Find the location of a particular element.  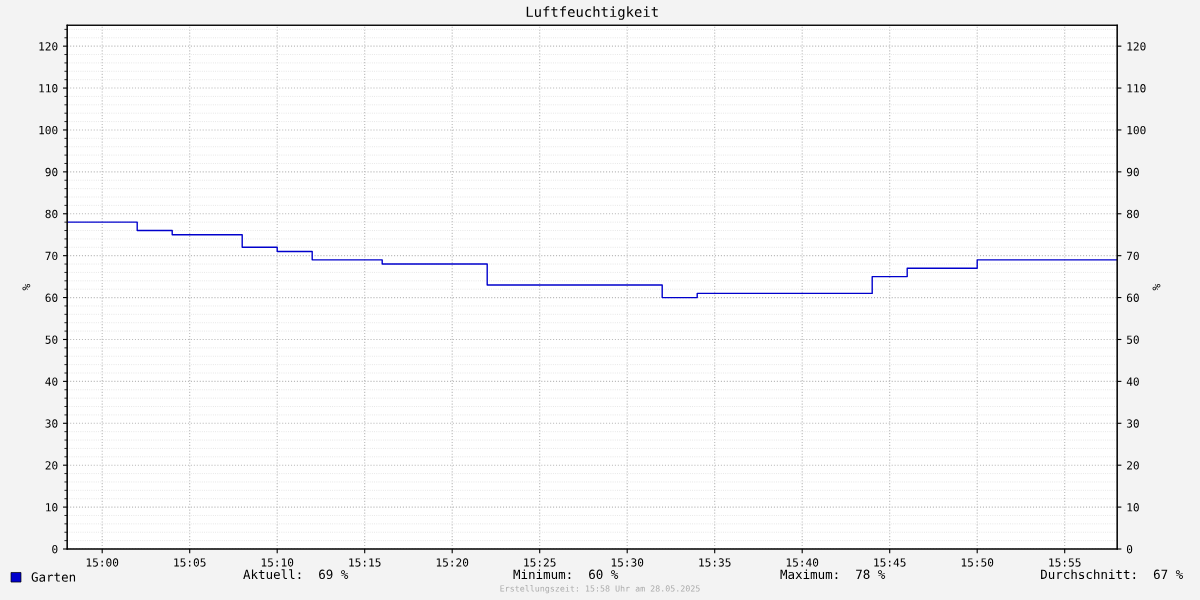

x-tick-label: 15:40 is located at coordinates (802, 562).